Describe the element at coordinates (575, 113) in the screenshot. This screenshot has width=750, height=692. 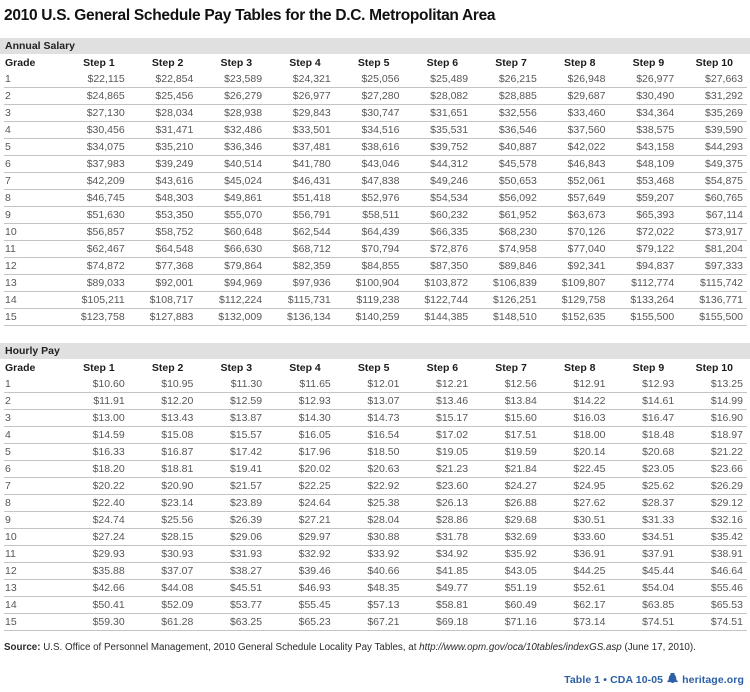
I see `value-cell: $33,460` at that location.